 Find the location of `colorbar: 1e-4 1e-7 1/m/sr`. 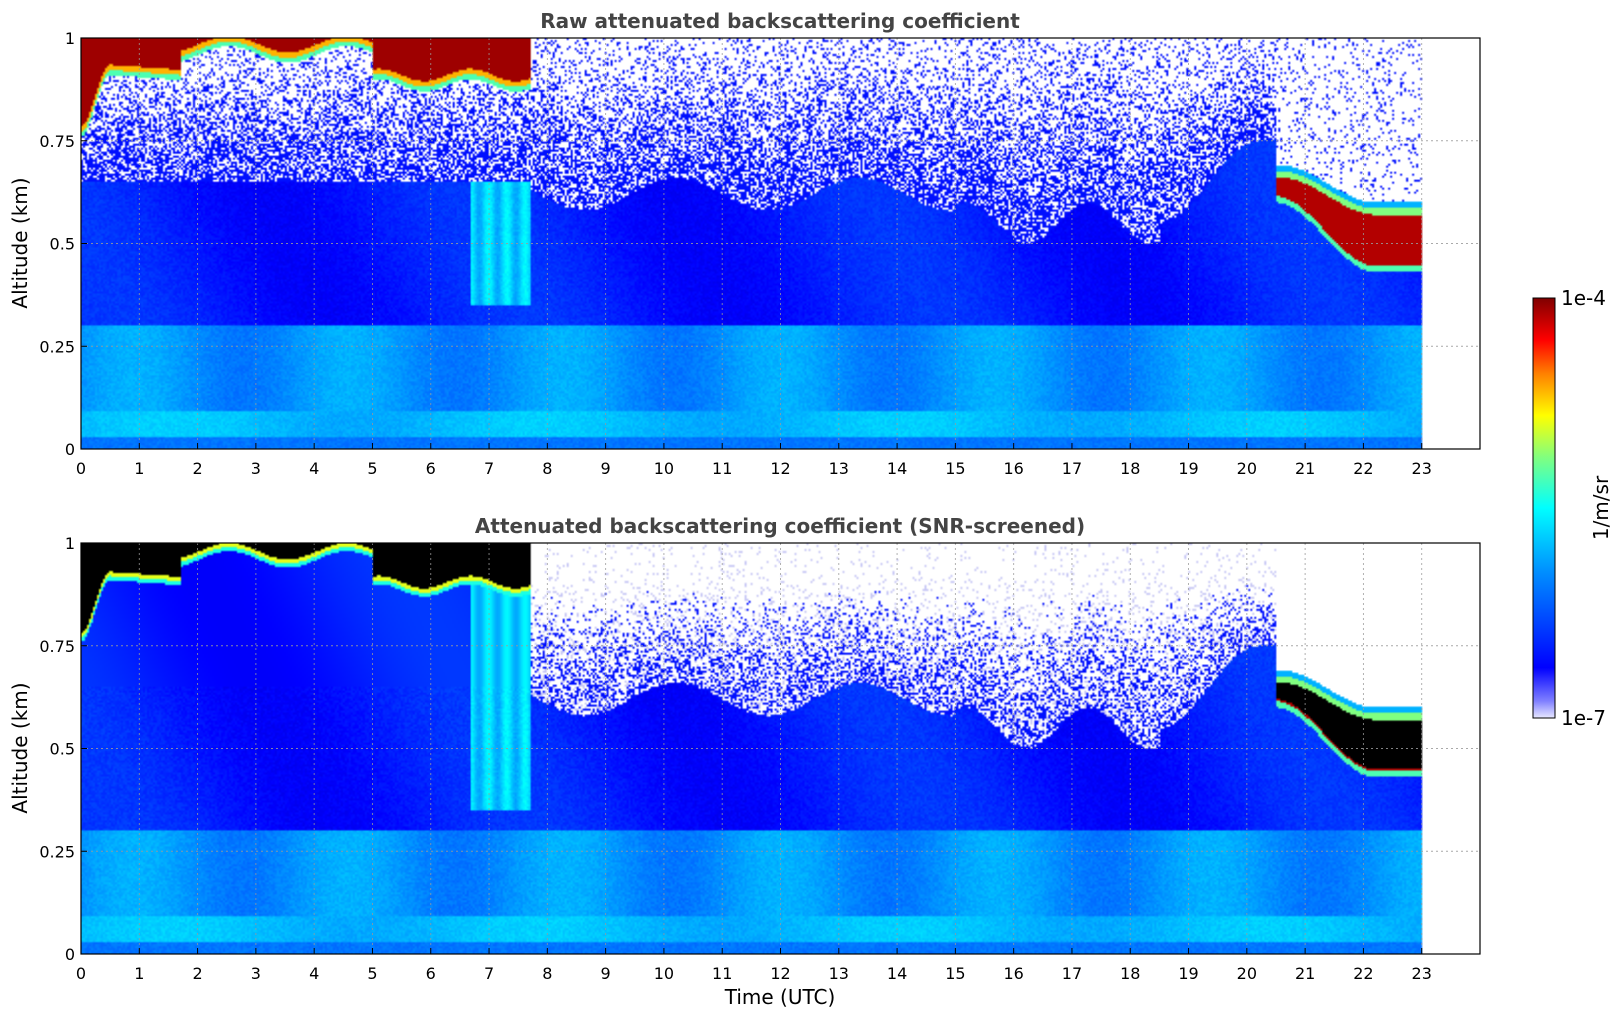

colorbar: 1e-4 1e-7 1/m/sr is located at coordinates (1572, 508).